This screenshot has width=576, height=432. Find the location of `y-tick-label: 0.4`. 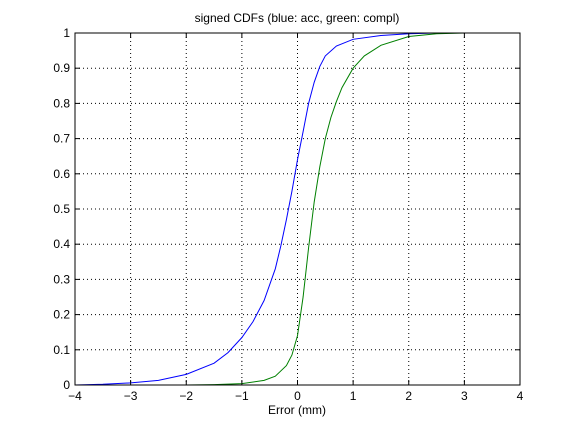

y-tick-label: 0.4 is located at coordinates (61, 244).